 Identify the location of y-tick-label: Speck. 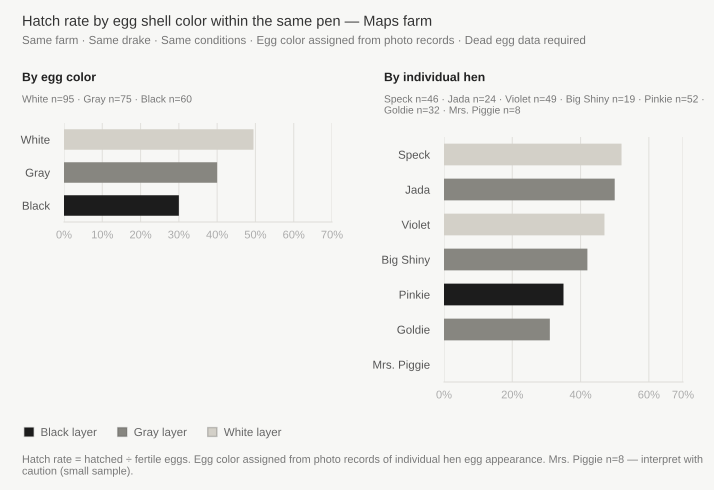
(414, 156).